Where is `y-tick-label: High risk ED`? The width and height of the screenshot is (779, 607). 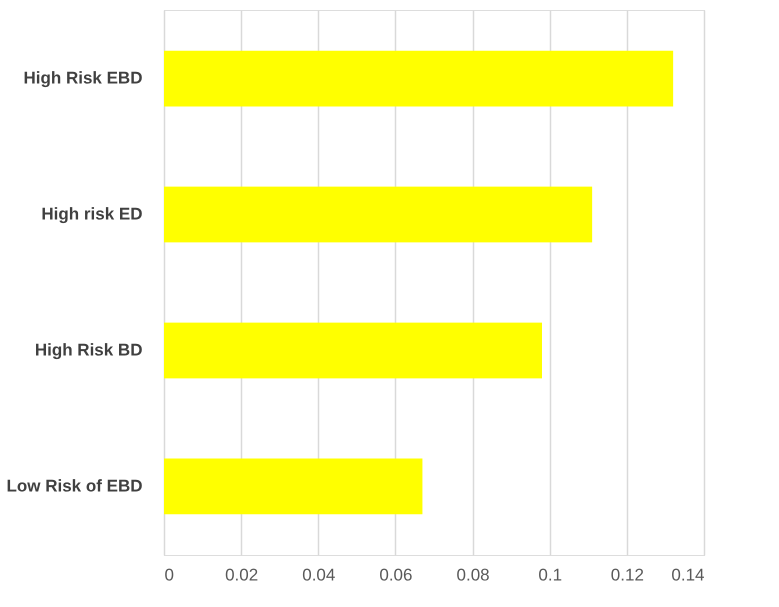
y-tick-label: High risk ED is located at coordinates (91, 214).